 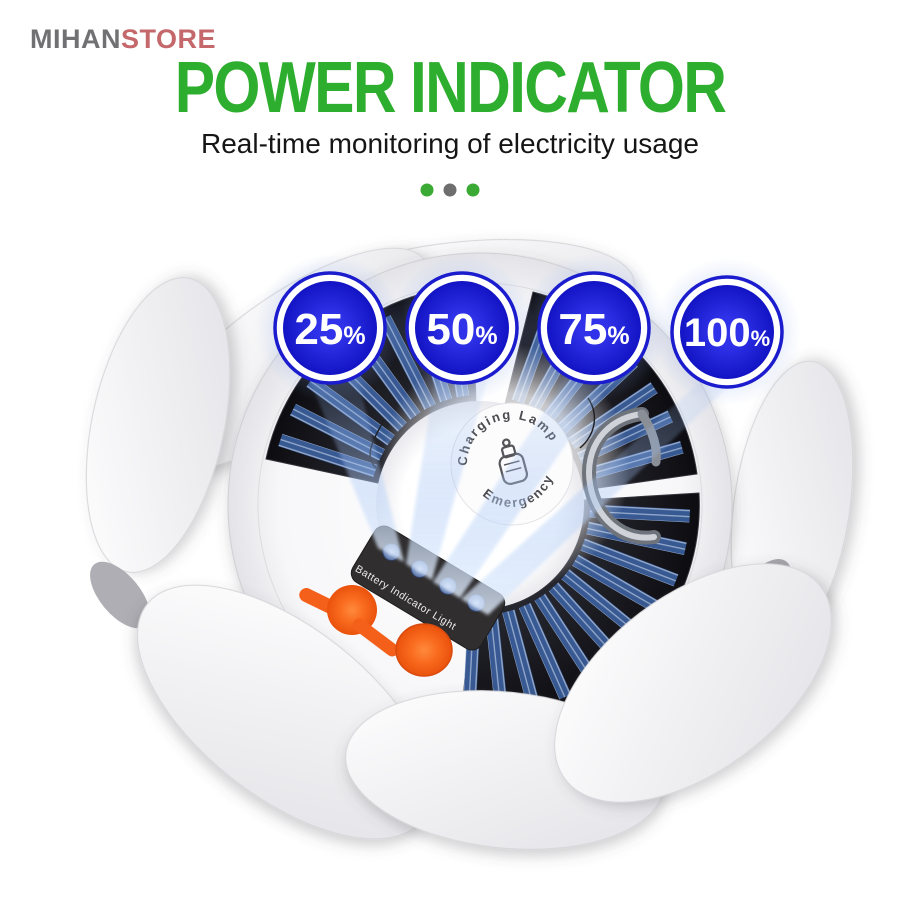 I want to click on petal-left, so click(x=158, y=425).